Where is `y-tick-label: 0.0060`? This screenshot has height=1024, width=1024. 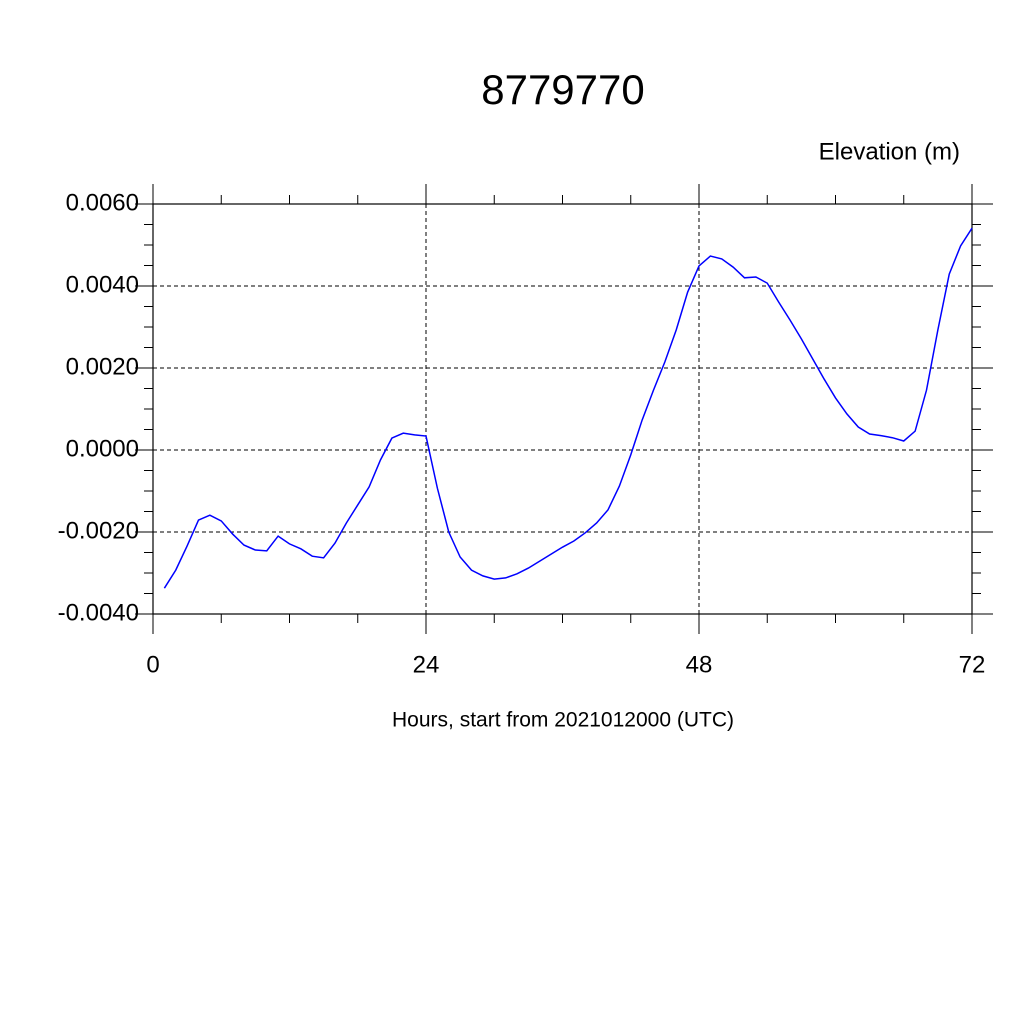
y-tick-label: 0.0060 is located at coordinates (102, 202).